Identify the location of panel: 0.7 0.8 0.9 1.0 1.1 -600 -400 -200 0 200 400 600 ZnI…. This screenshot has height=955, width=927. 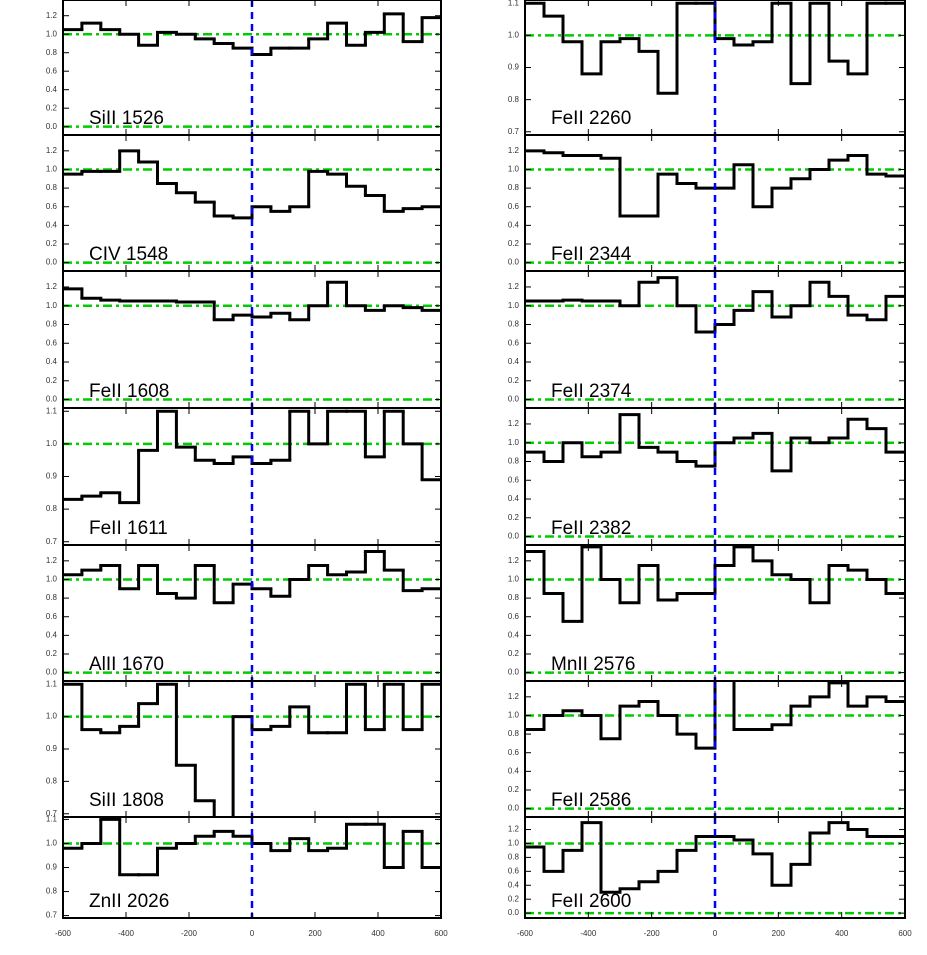
(247, 877).